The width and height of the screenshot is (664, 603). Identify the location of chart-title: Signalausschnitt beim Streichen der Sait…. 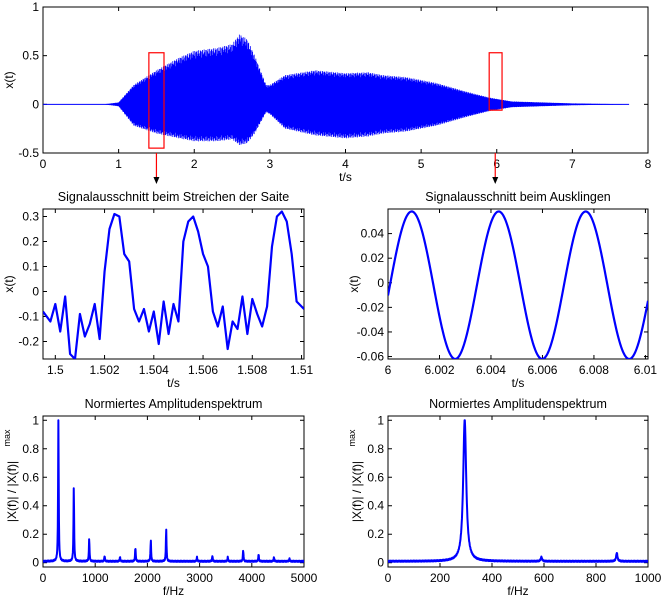
(173, 197).